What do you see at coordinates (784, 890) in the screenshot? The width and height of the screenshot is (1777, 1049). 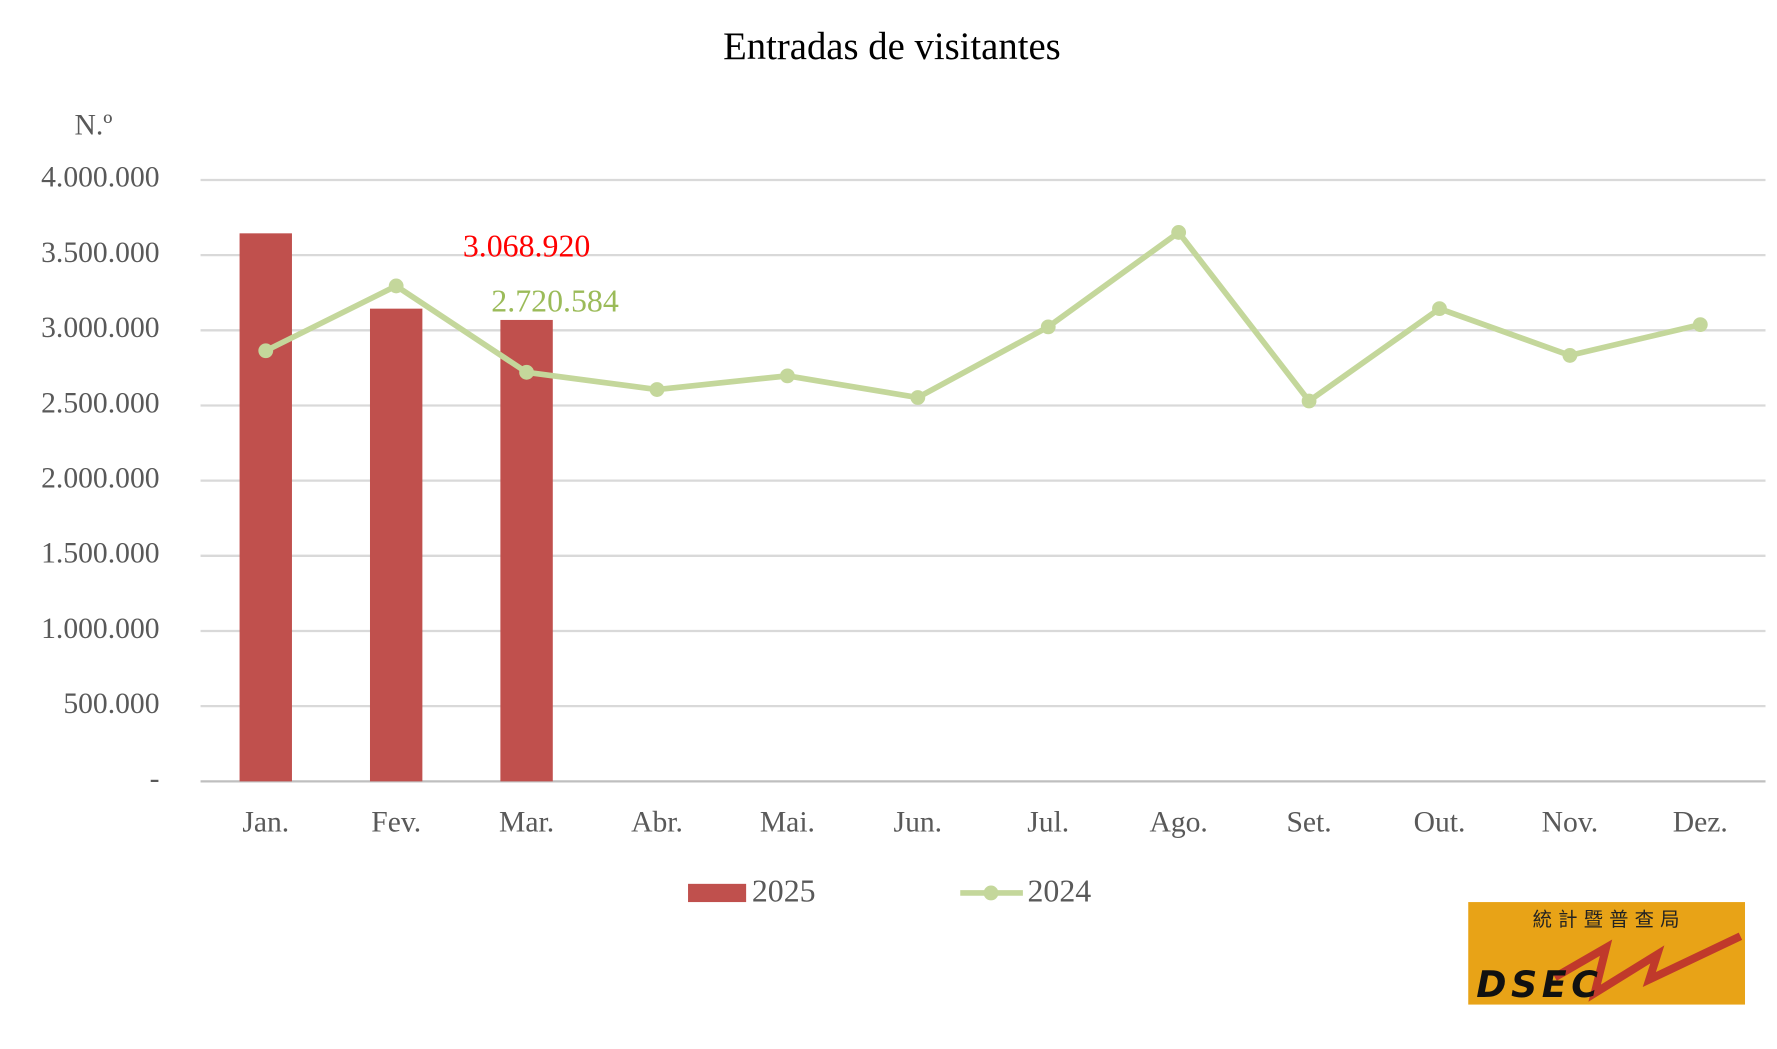 I see `legend-label: 2025` at bounding box center [784, 890].